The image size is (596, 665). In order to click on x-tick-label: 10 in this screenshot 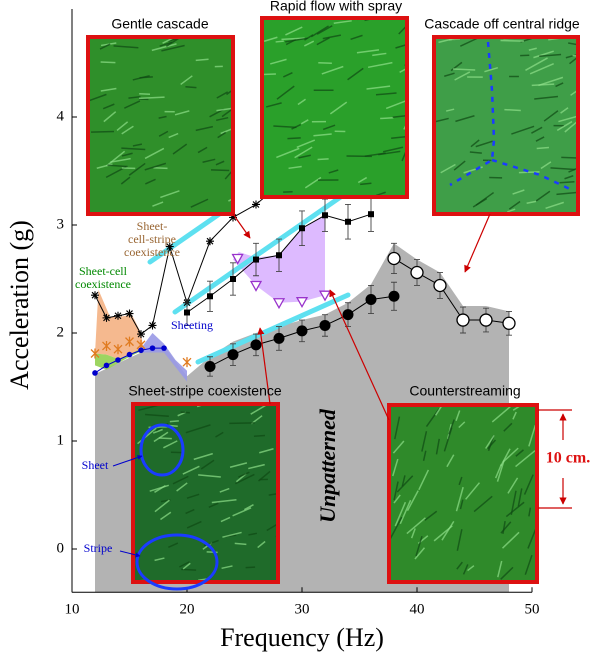, I will do `click(72, 610)`.